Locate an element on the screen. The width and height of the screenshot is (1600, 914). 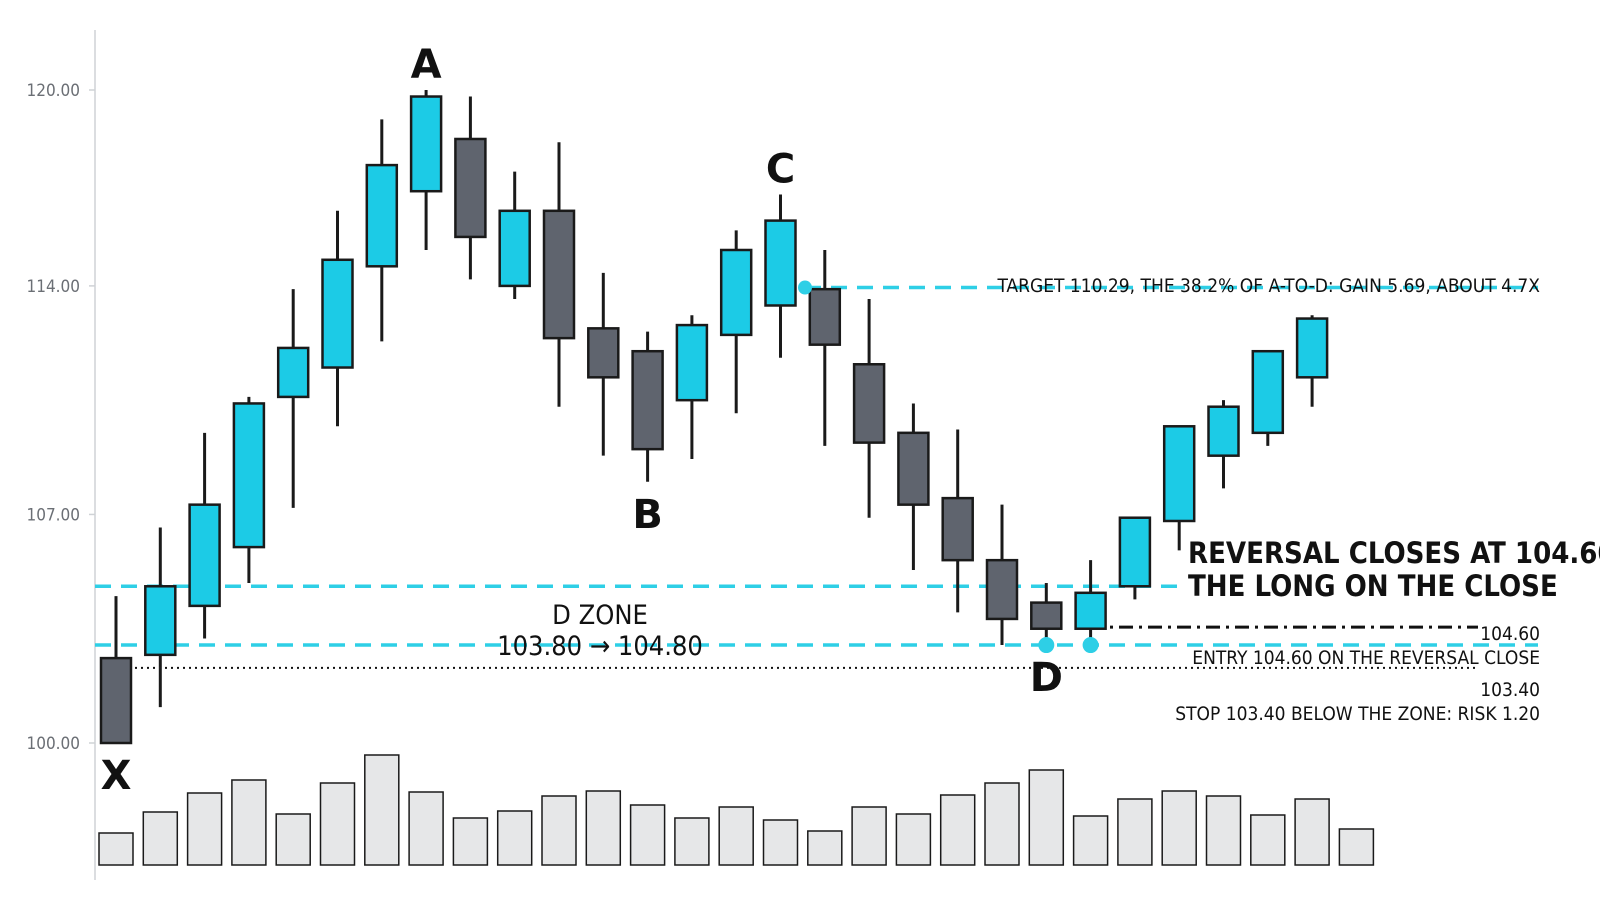
reversal-annotation-line2: THE LONG ON THE CLOSE is located at coordinates (1373, 586).